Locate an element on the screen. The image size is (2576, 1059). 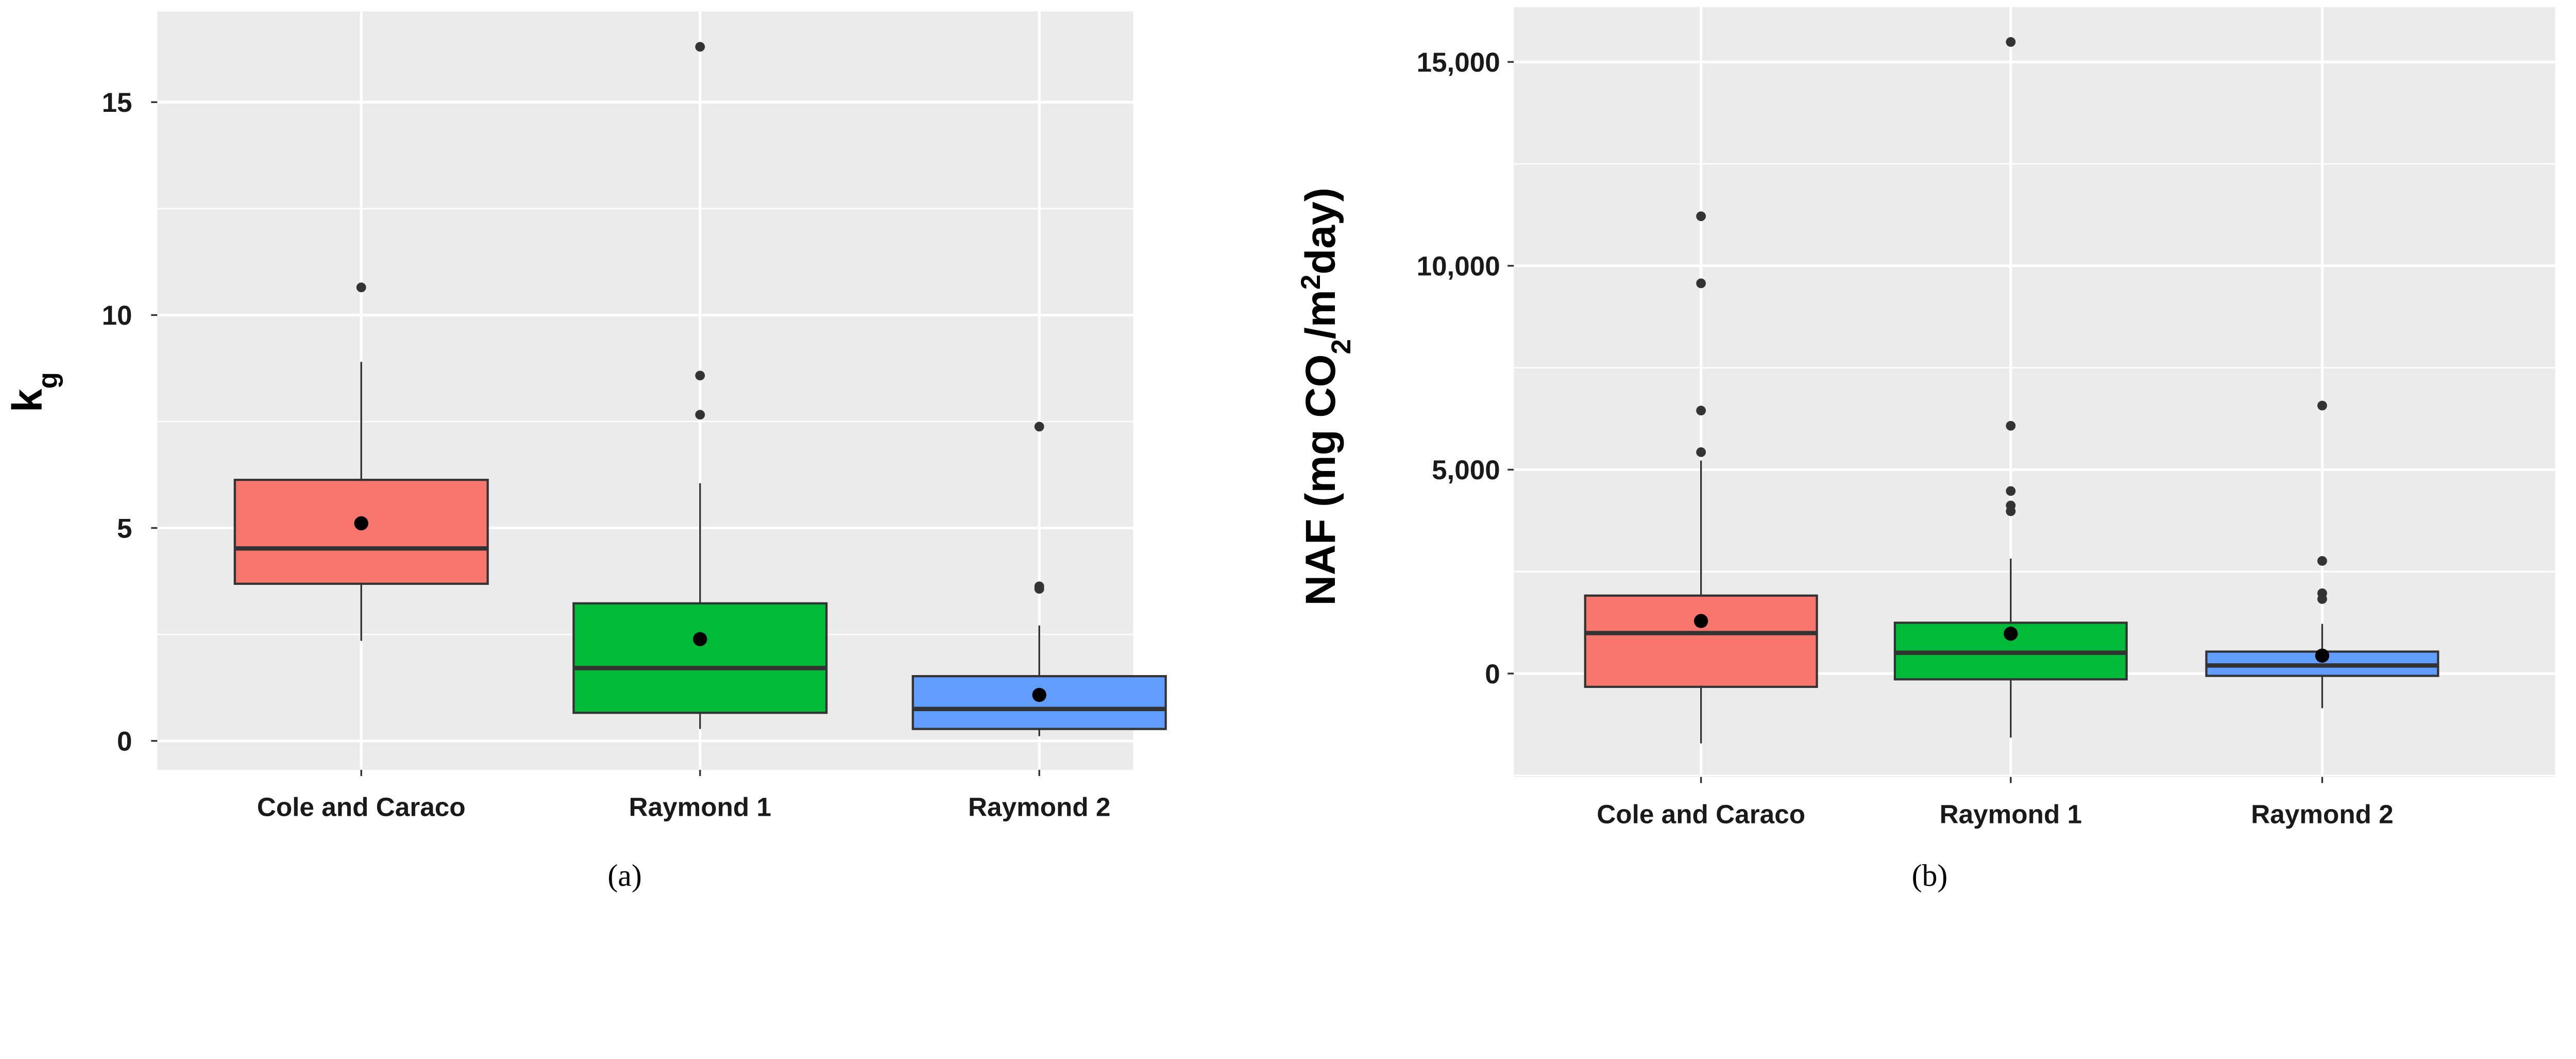
y-tick-label: 10 is located at coordinates (117, 315).